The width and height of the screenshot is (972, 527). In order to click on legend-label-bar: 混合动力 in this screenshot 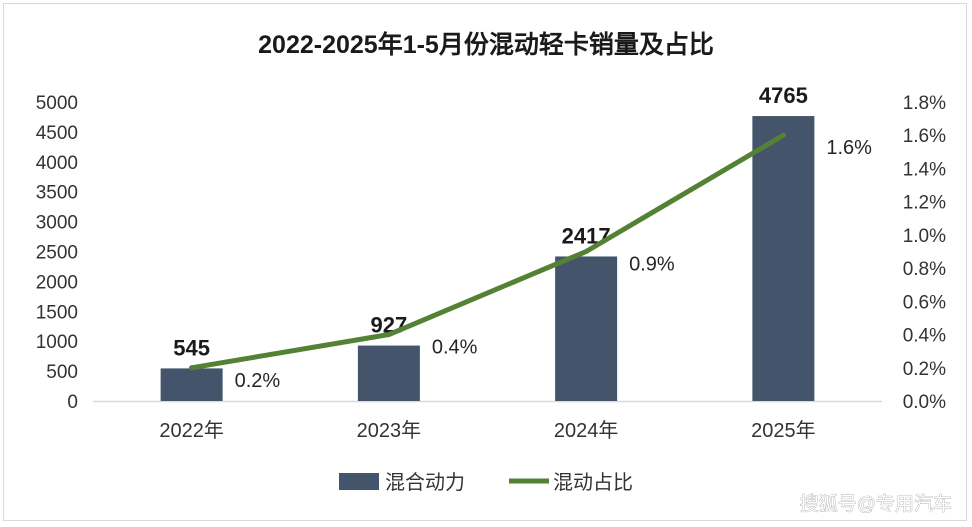, I will do `click(425, 482)`.